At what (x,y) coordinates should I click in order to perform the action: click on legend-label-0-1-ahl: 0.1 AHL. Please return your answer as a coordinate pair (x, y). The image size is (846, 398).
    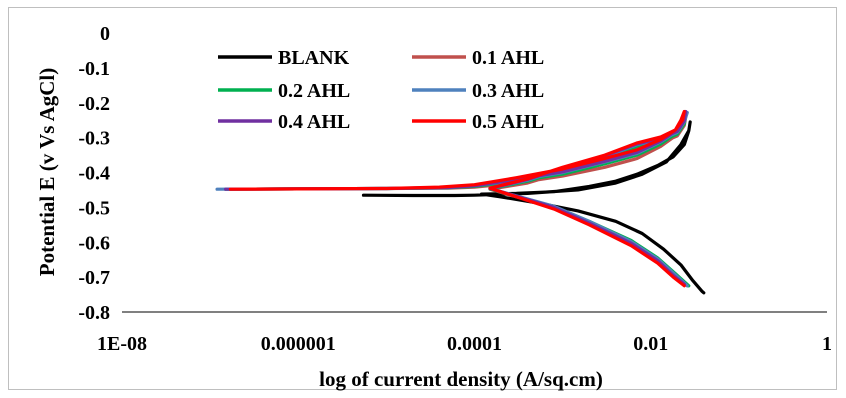
    Looking at the image, I should click on (508, 58).